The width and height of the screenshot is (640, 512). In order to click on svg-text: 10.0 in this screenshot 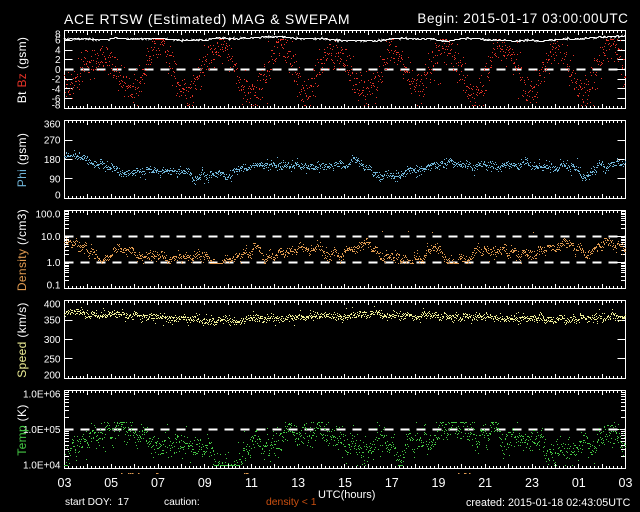, I will do `click(51, 237)`.